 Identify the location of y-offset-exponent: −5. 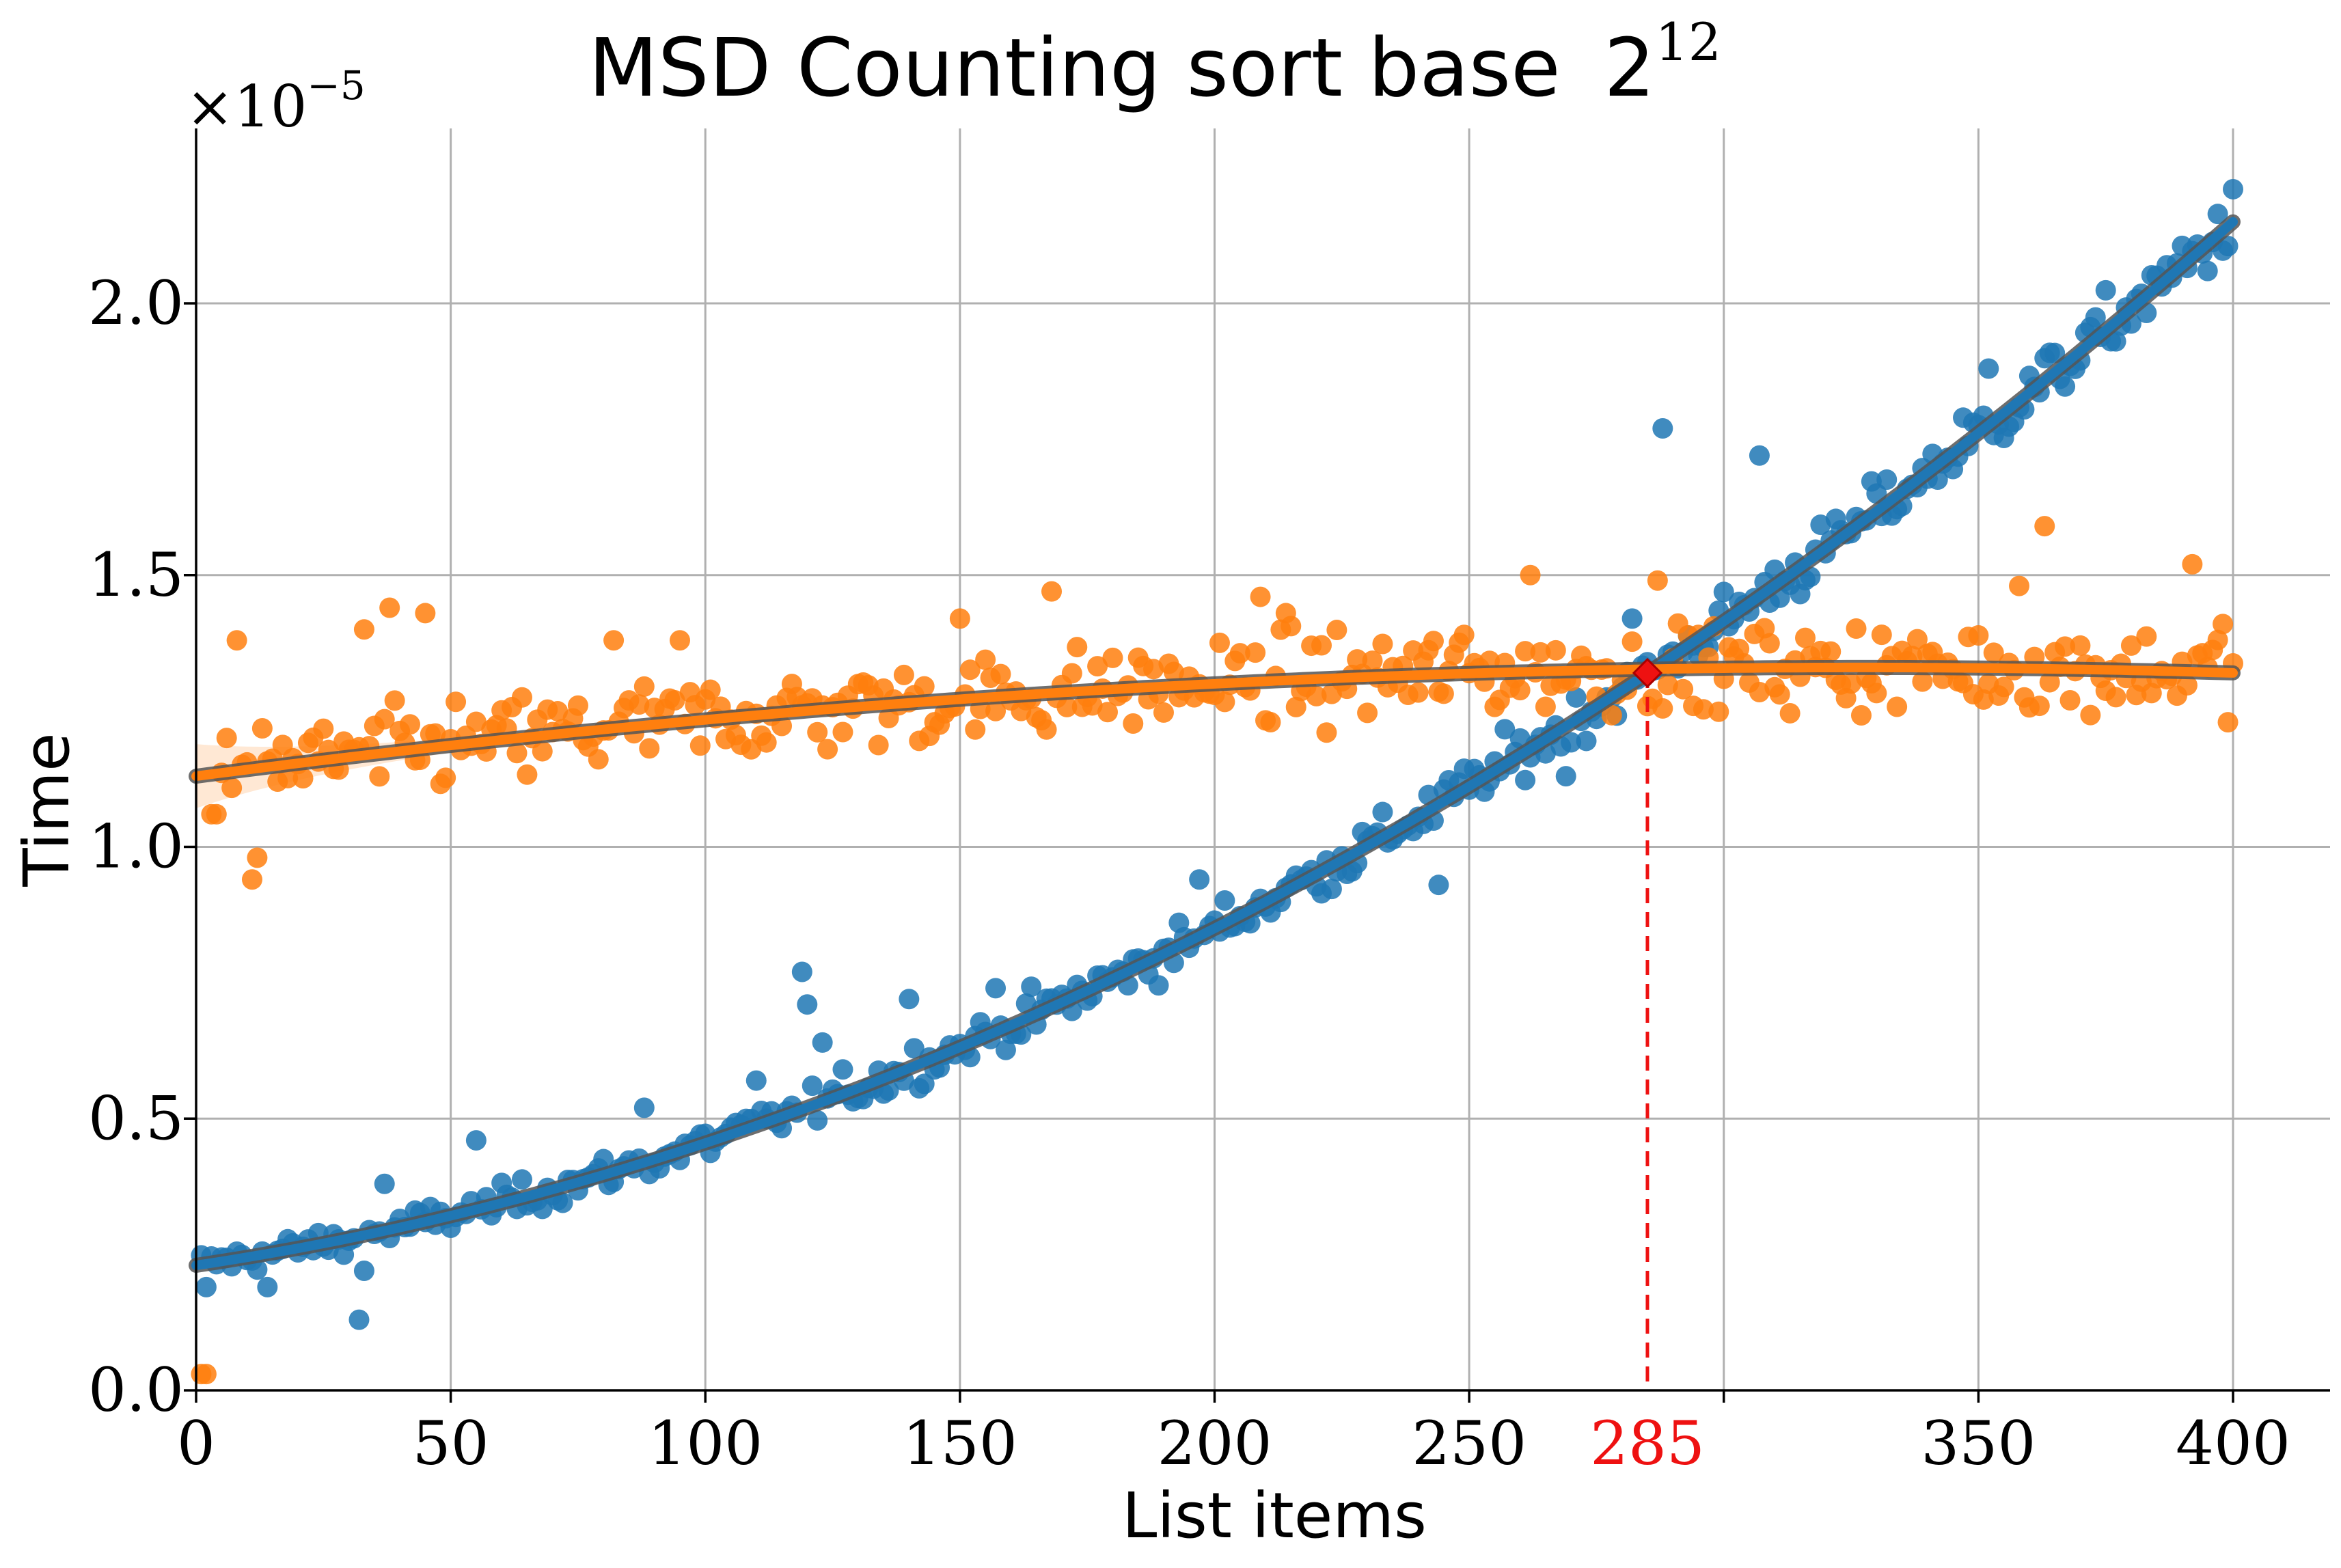
(337, 85).